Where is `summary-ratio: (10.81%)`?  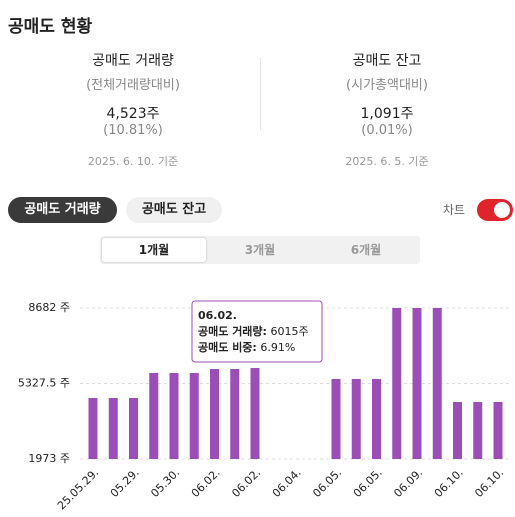 summary-ratio: (10.81%) is located at coordinates (133, 130).